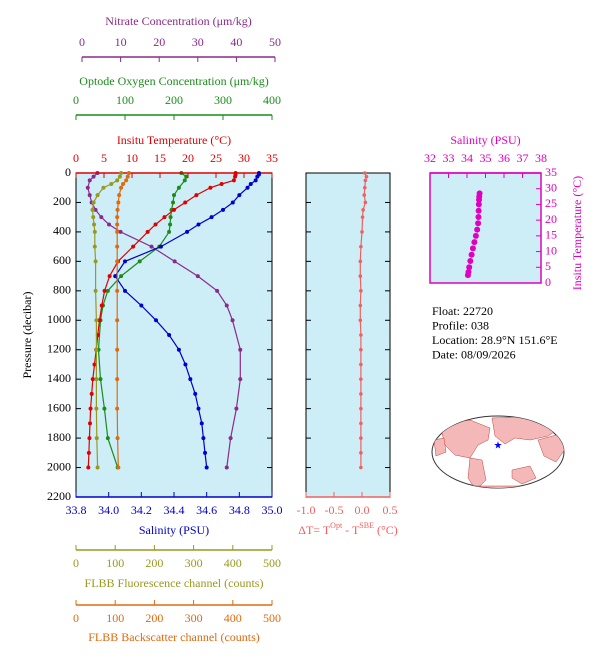 The width and height of the screenshot is (609, 663). What do you see at coordinates (188, 158) in the screenshot?
I see `tick-label: 20` at bounding box center [188, 158].